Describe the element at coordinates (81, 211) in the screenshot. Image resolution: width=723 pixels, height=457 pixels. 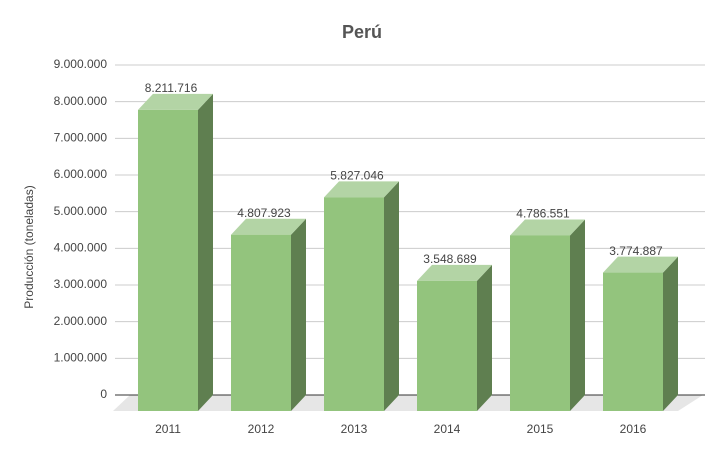
I see `y-tick-label: 5.000.000` at that location.